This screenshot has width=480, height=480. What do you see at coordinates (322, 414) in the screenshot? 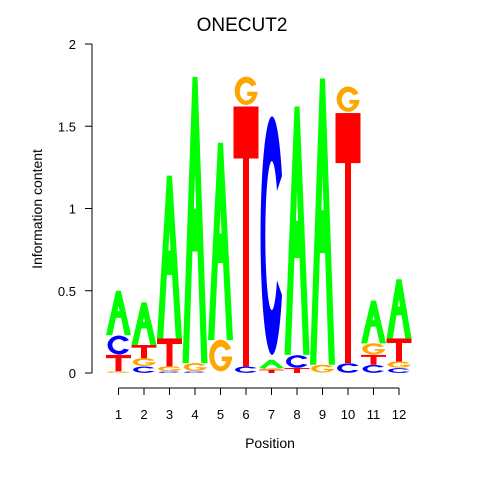
I see `x-tick-label: 9` at bounding box center [322, 414].